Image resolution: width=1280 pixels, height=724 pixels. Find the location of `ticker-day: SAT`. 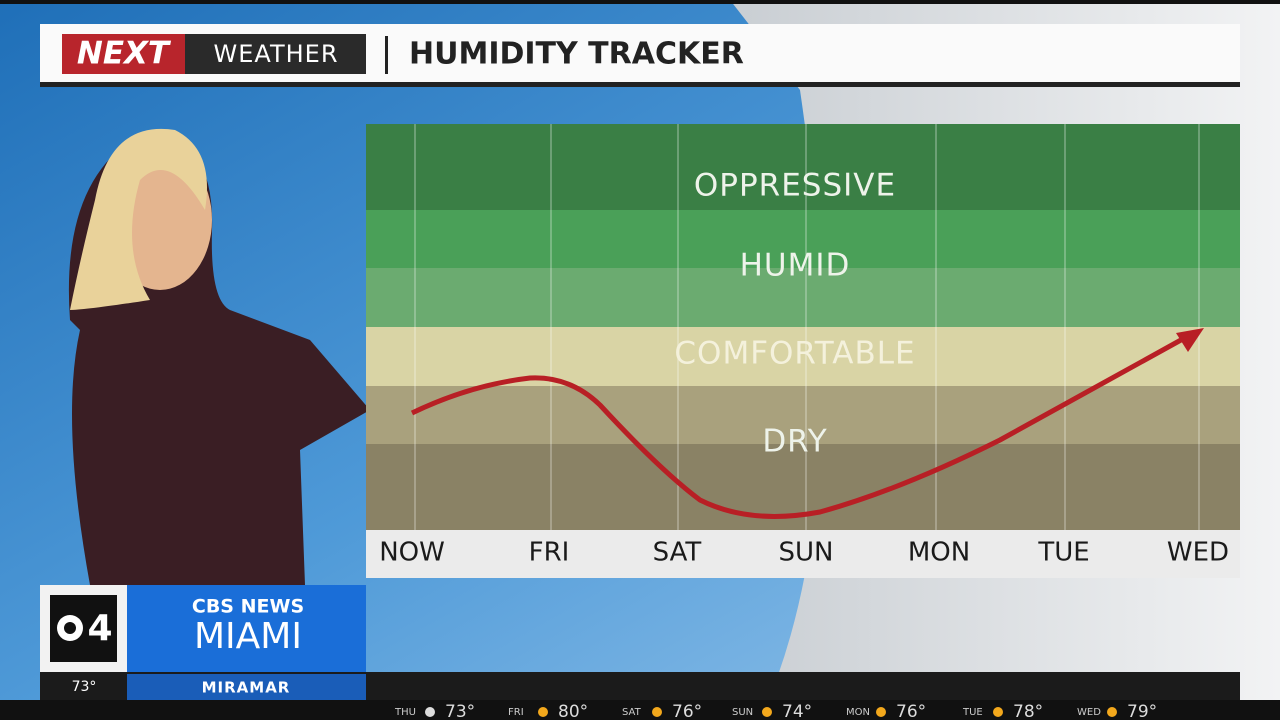

ticker-day: SAT is located at coordinates (632, 712).